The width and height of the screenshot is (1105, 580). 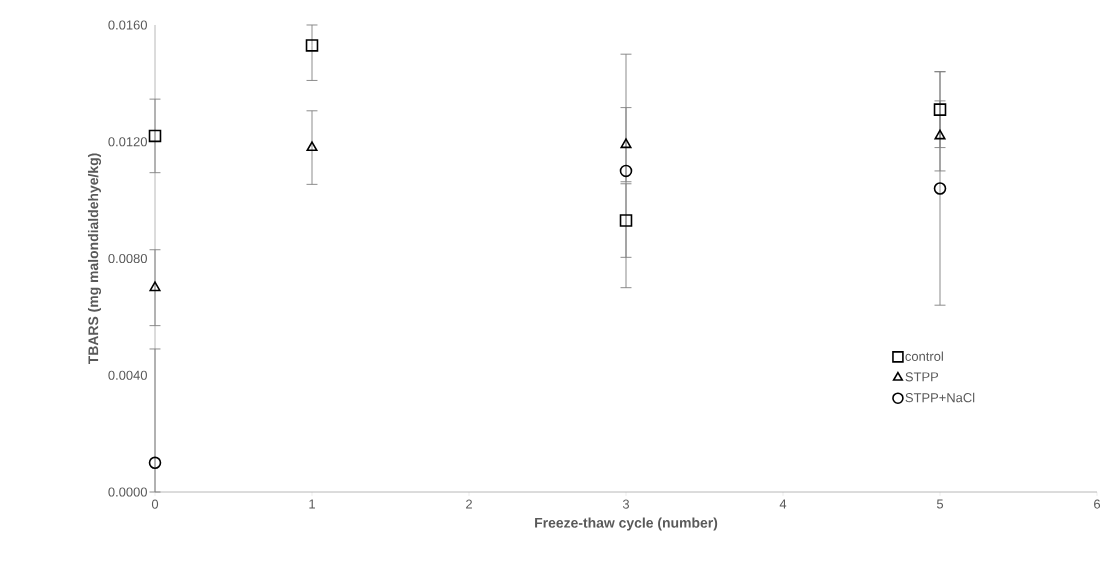 What do you see at coordinates (155, 504) in the screenshot?
I see `x-tick-label: 0` at bounding box center [155, 504].